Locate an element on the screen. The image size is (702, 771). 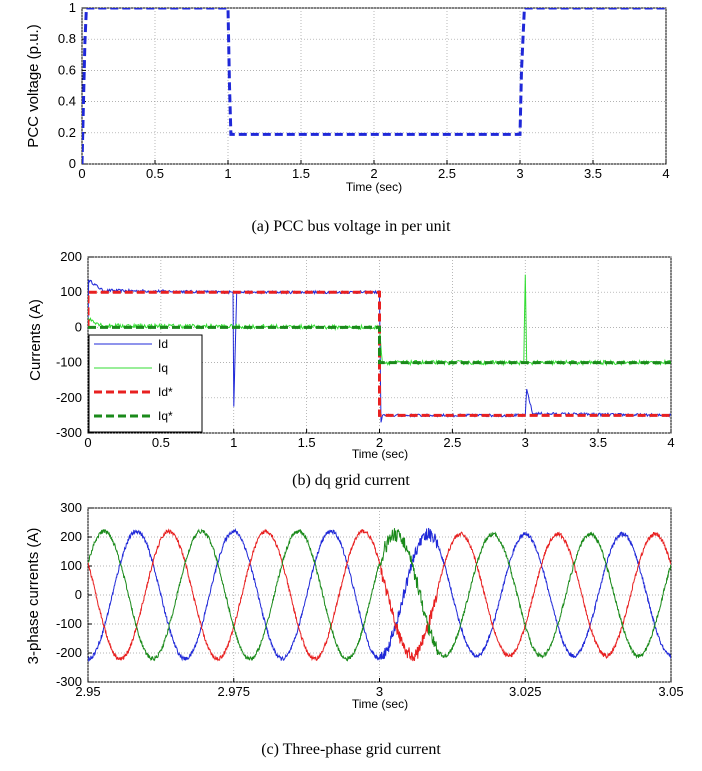
y-tick-label: 1 is located at coordinates (72, 7).